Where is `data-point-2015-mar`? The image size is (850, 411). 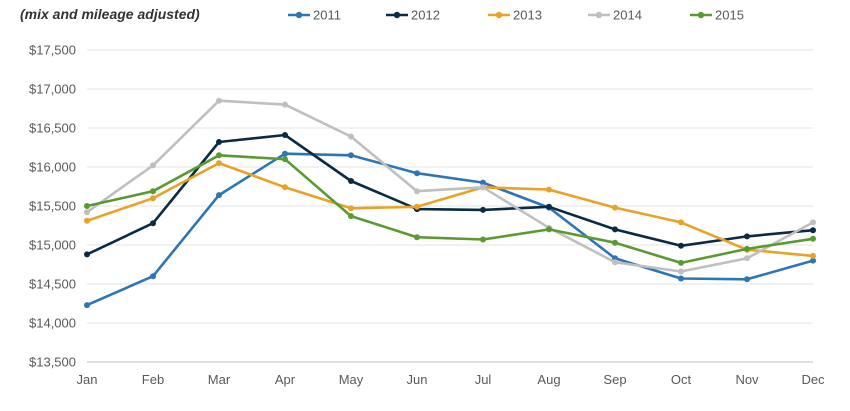 data-point-2015-mar is located at coordinates (219, 155).